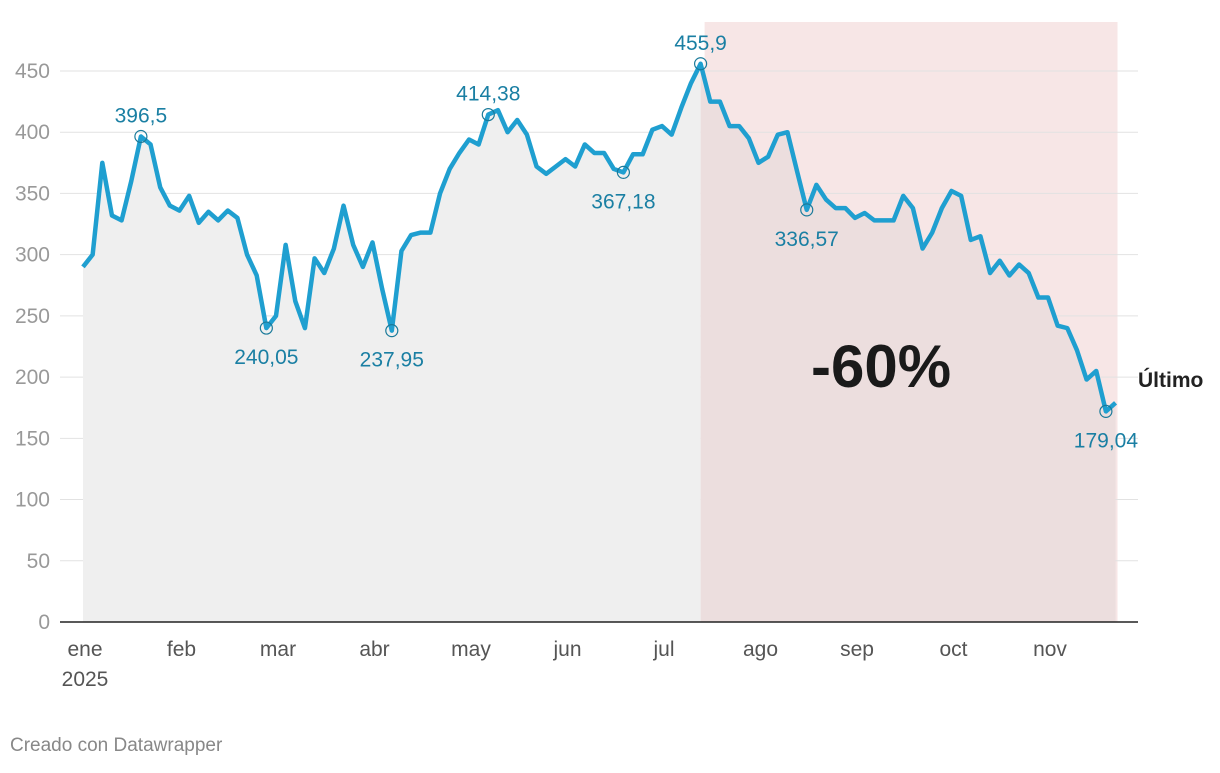  What do you see at coordinates (44, 622) in the screenshot?
I see `y-tick-label: 0` at bounding box center [44, 622].